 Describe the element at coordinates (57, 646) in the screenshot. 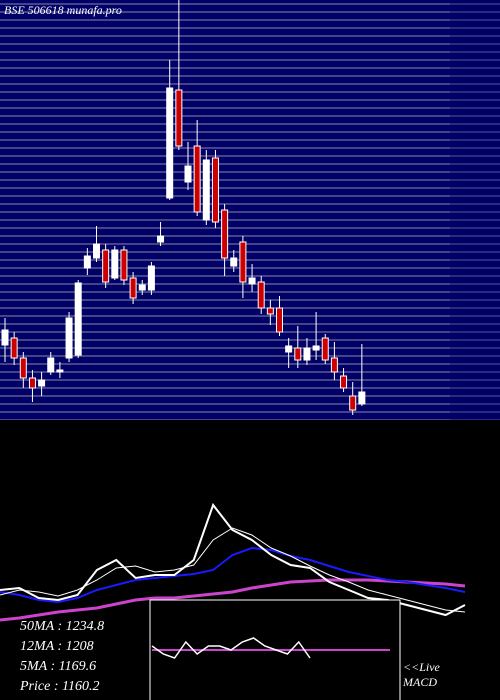

I see `ma-label: 12MA : 1208` at that location.